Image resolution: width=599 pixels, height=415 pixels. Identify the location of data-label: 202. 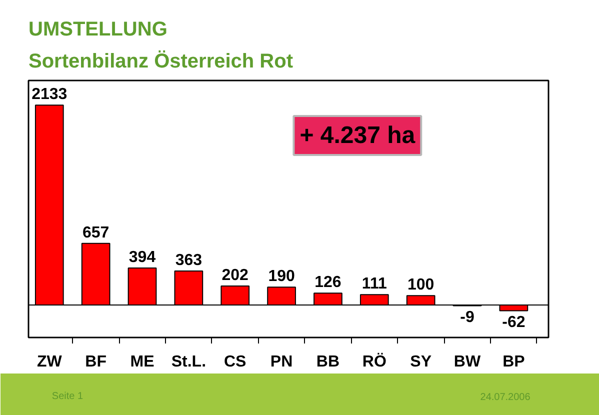
(235, 275).